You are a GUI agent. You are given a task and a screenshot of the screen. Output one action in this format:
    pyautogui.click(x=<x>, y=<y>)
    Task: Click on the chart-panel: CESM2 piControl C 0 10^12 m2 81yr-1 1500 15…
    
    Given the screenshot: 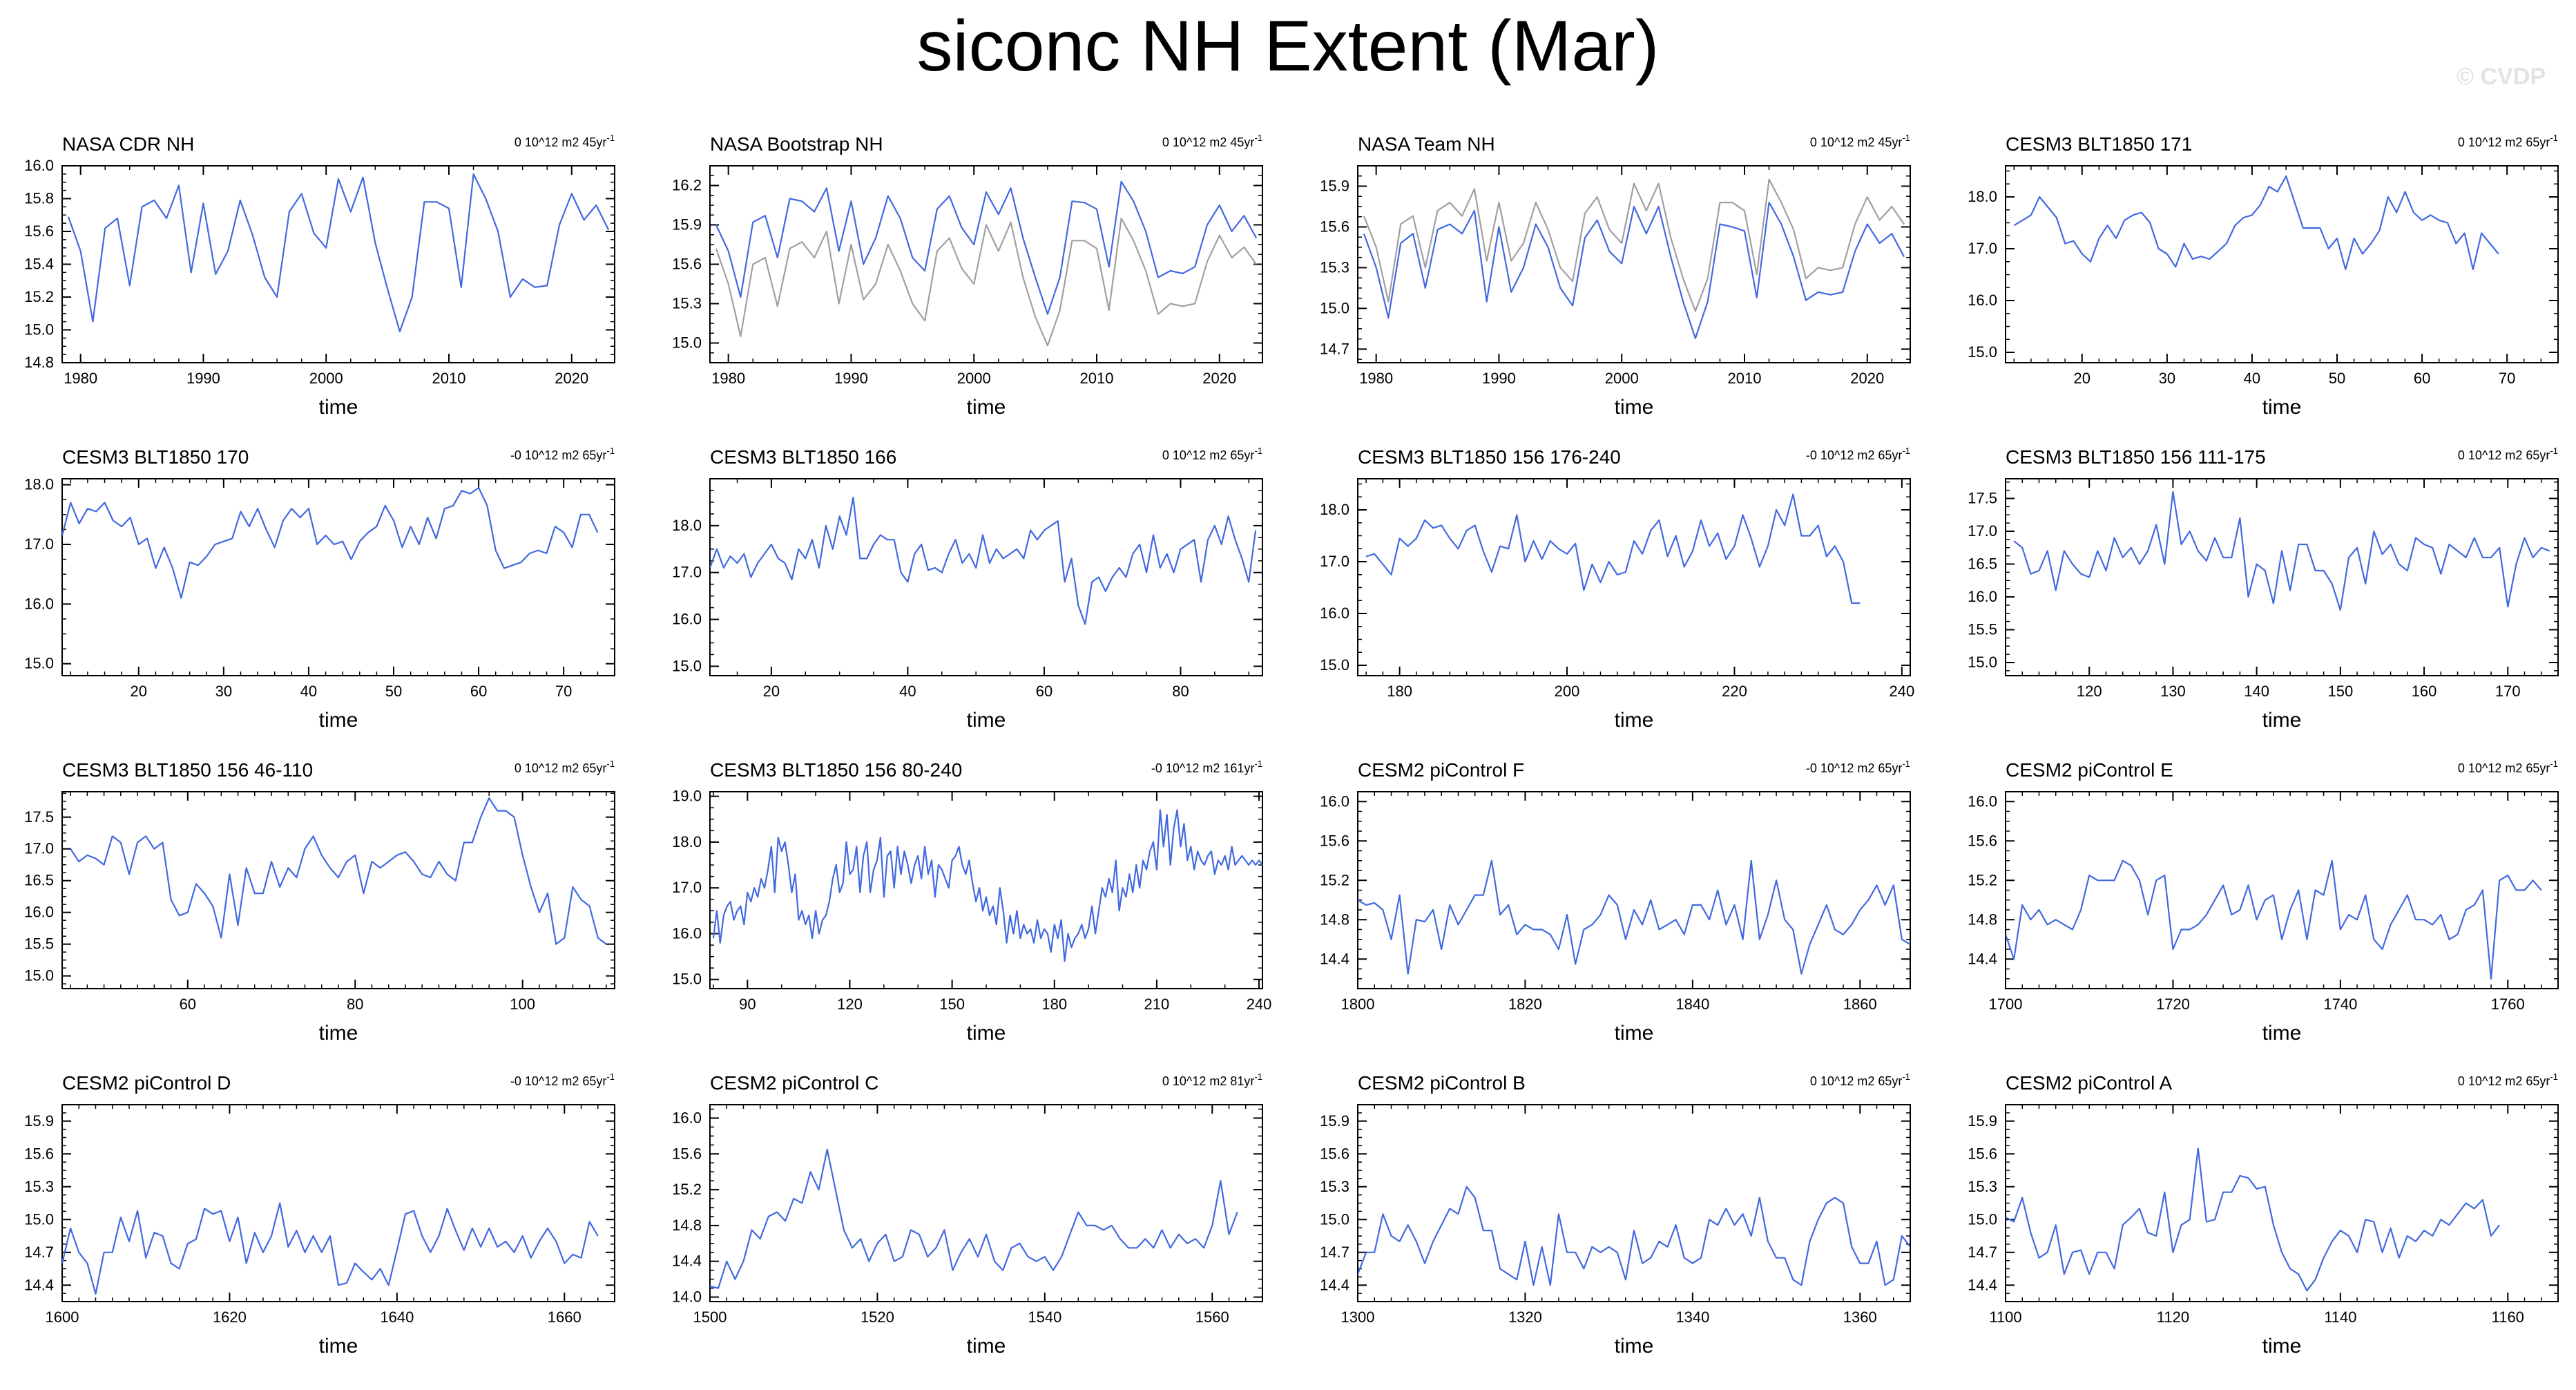 What is the action you would take?
    pyautogui.click(x=967, y=1213)
    